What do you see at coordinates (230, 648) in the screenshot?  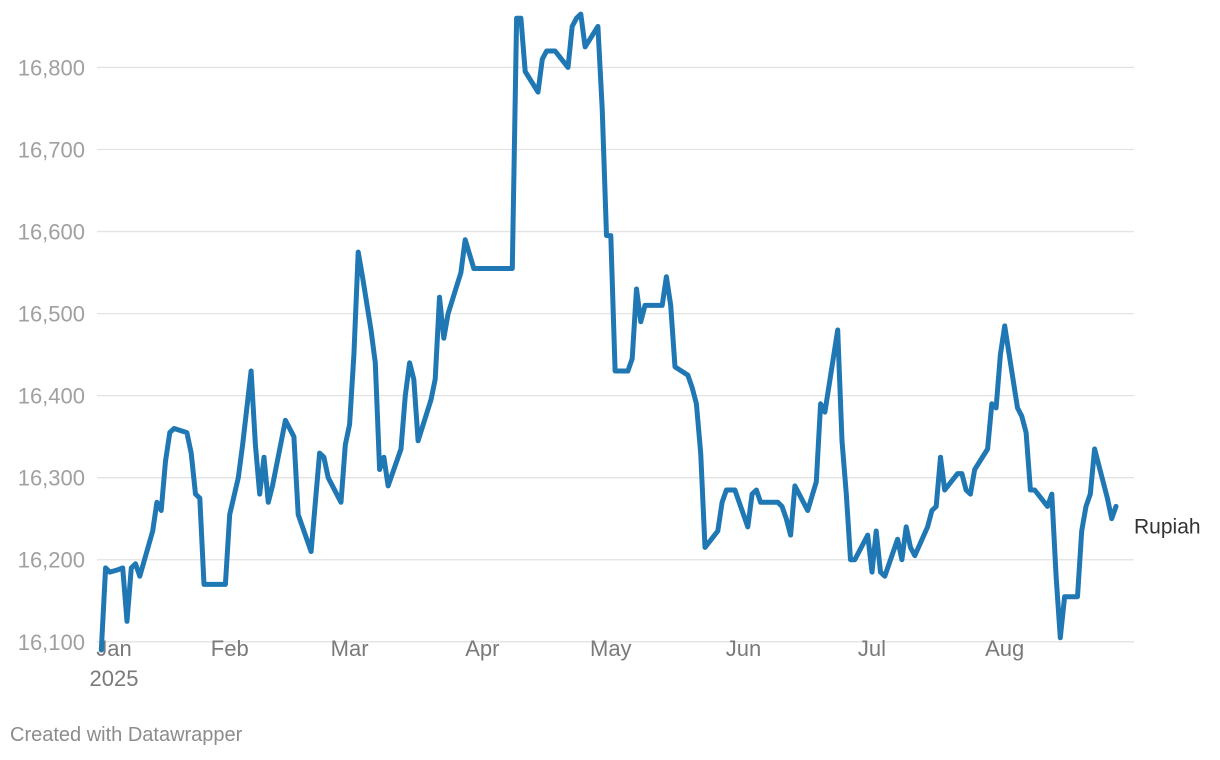 I see `x-tick-label: Feb` at bounding box center [230, 648].